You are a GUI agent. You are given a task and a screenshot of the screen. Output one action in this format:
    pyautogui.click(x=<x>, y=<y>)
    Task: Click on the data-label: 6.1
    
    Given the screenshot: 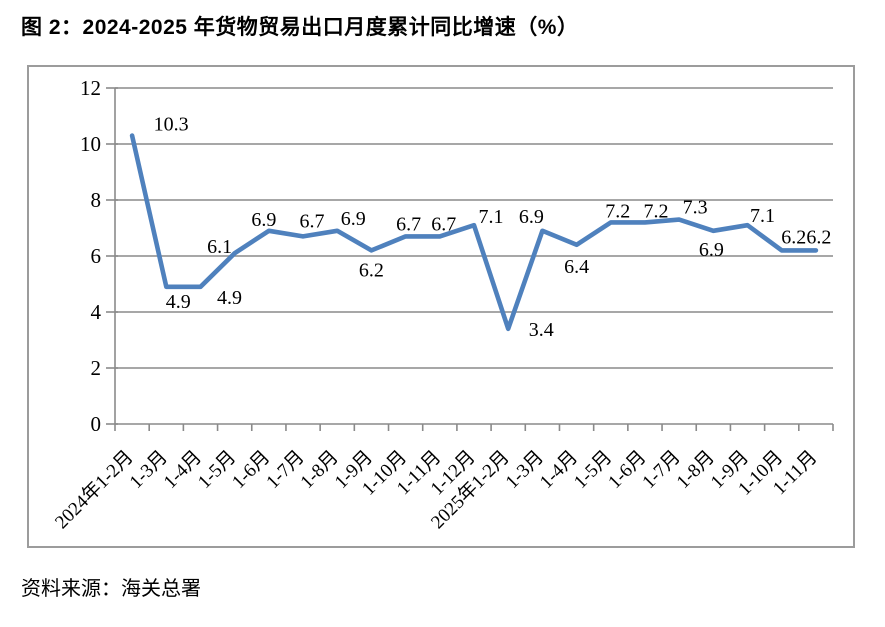 What is the action you would take?
    pyautogui.click(x=219, y=247)
    